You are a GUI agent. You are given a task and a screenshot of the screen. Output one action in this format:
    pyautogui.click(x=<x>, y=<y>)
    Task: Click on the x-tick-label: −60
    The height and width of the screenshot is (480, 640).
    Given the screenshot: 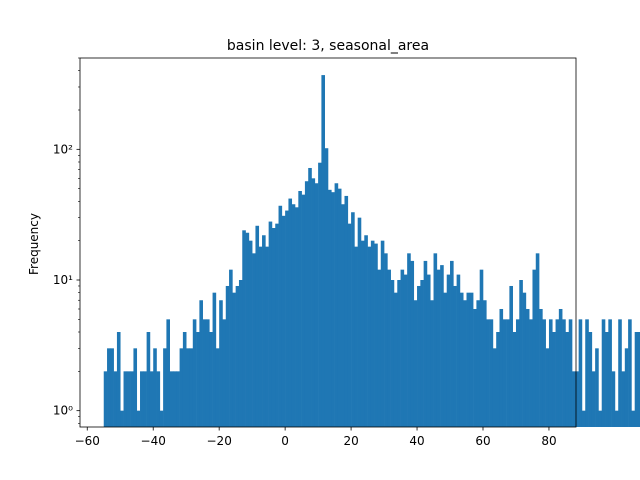 What is the action you would take?
    pyautogui.click(x=87, y=441)
    